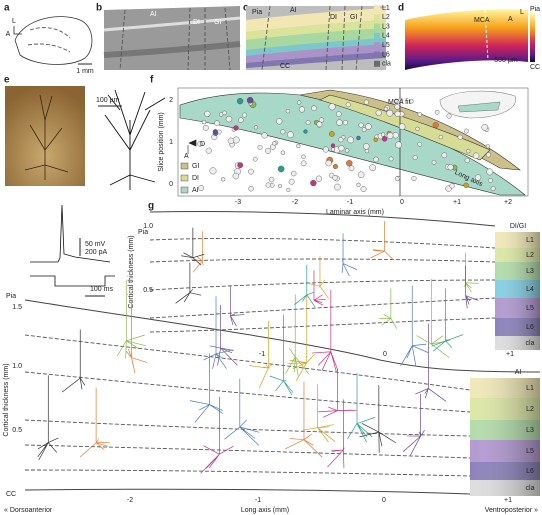 The width and height of the screenshot is (542, 515). What do you see at coordinates (401, 8) in the screenshot?
I see `panel-label: d` at bounding box center [401, 8].